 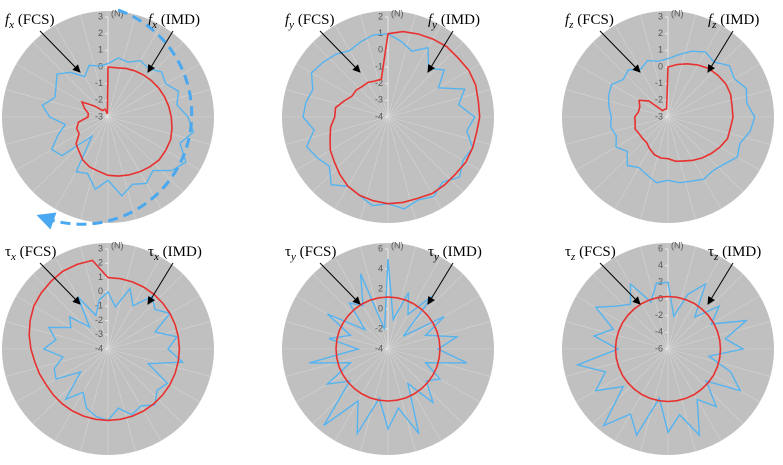 I want to click on series-label: τx (IMD), so click(x=175, y=253).